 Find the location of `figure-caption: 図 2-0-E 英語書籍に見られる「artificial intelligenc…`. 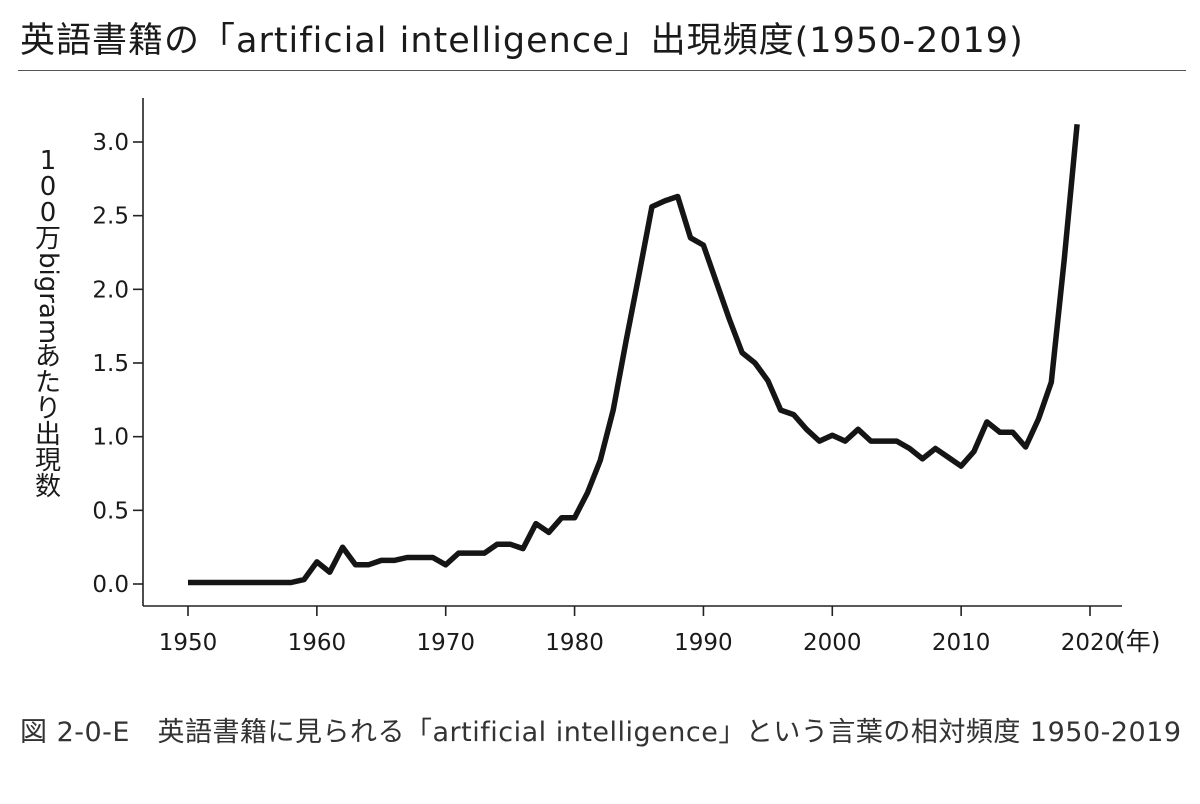

figure-caption: 図 2-0-E 英語書籍に見られる「artificial intelligenc… is located at coordinates (601, 732).